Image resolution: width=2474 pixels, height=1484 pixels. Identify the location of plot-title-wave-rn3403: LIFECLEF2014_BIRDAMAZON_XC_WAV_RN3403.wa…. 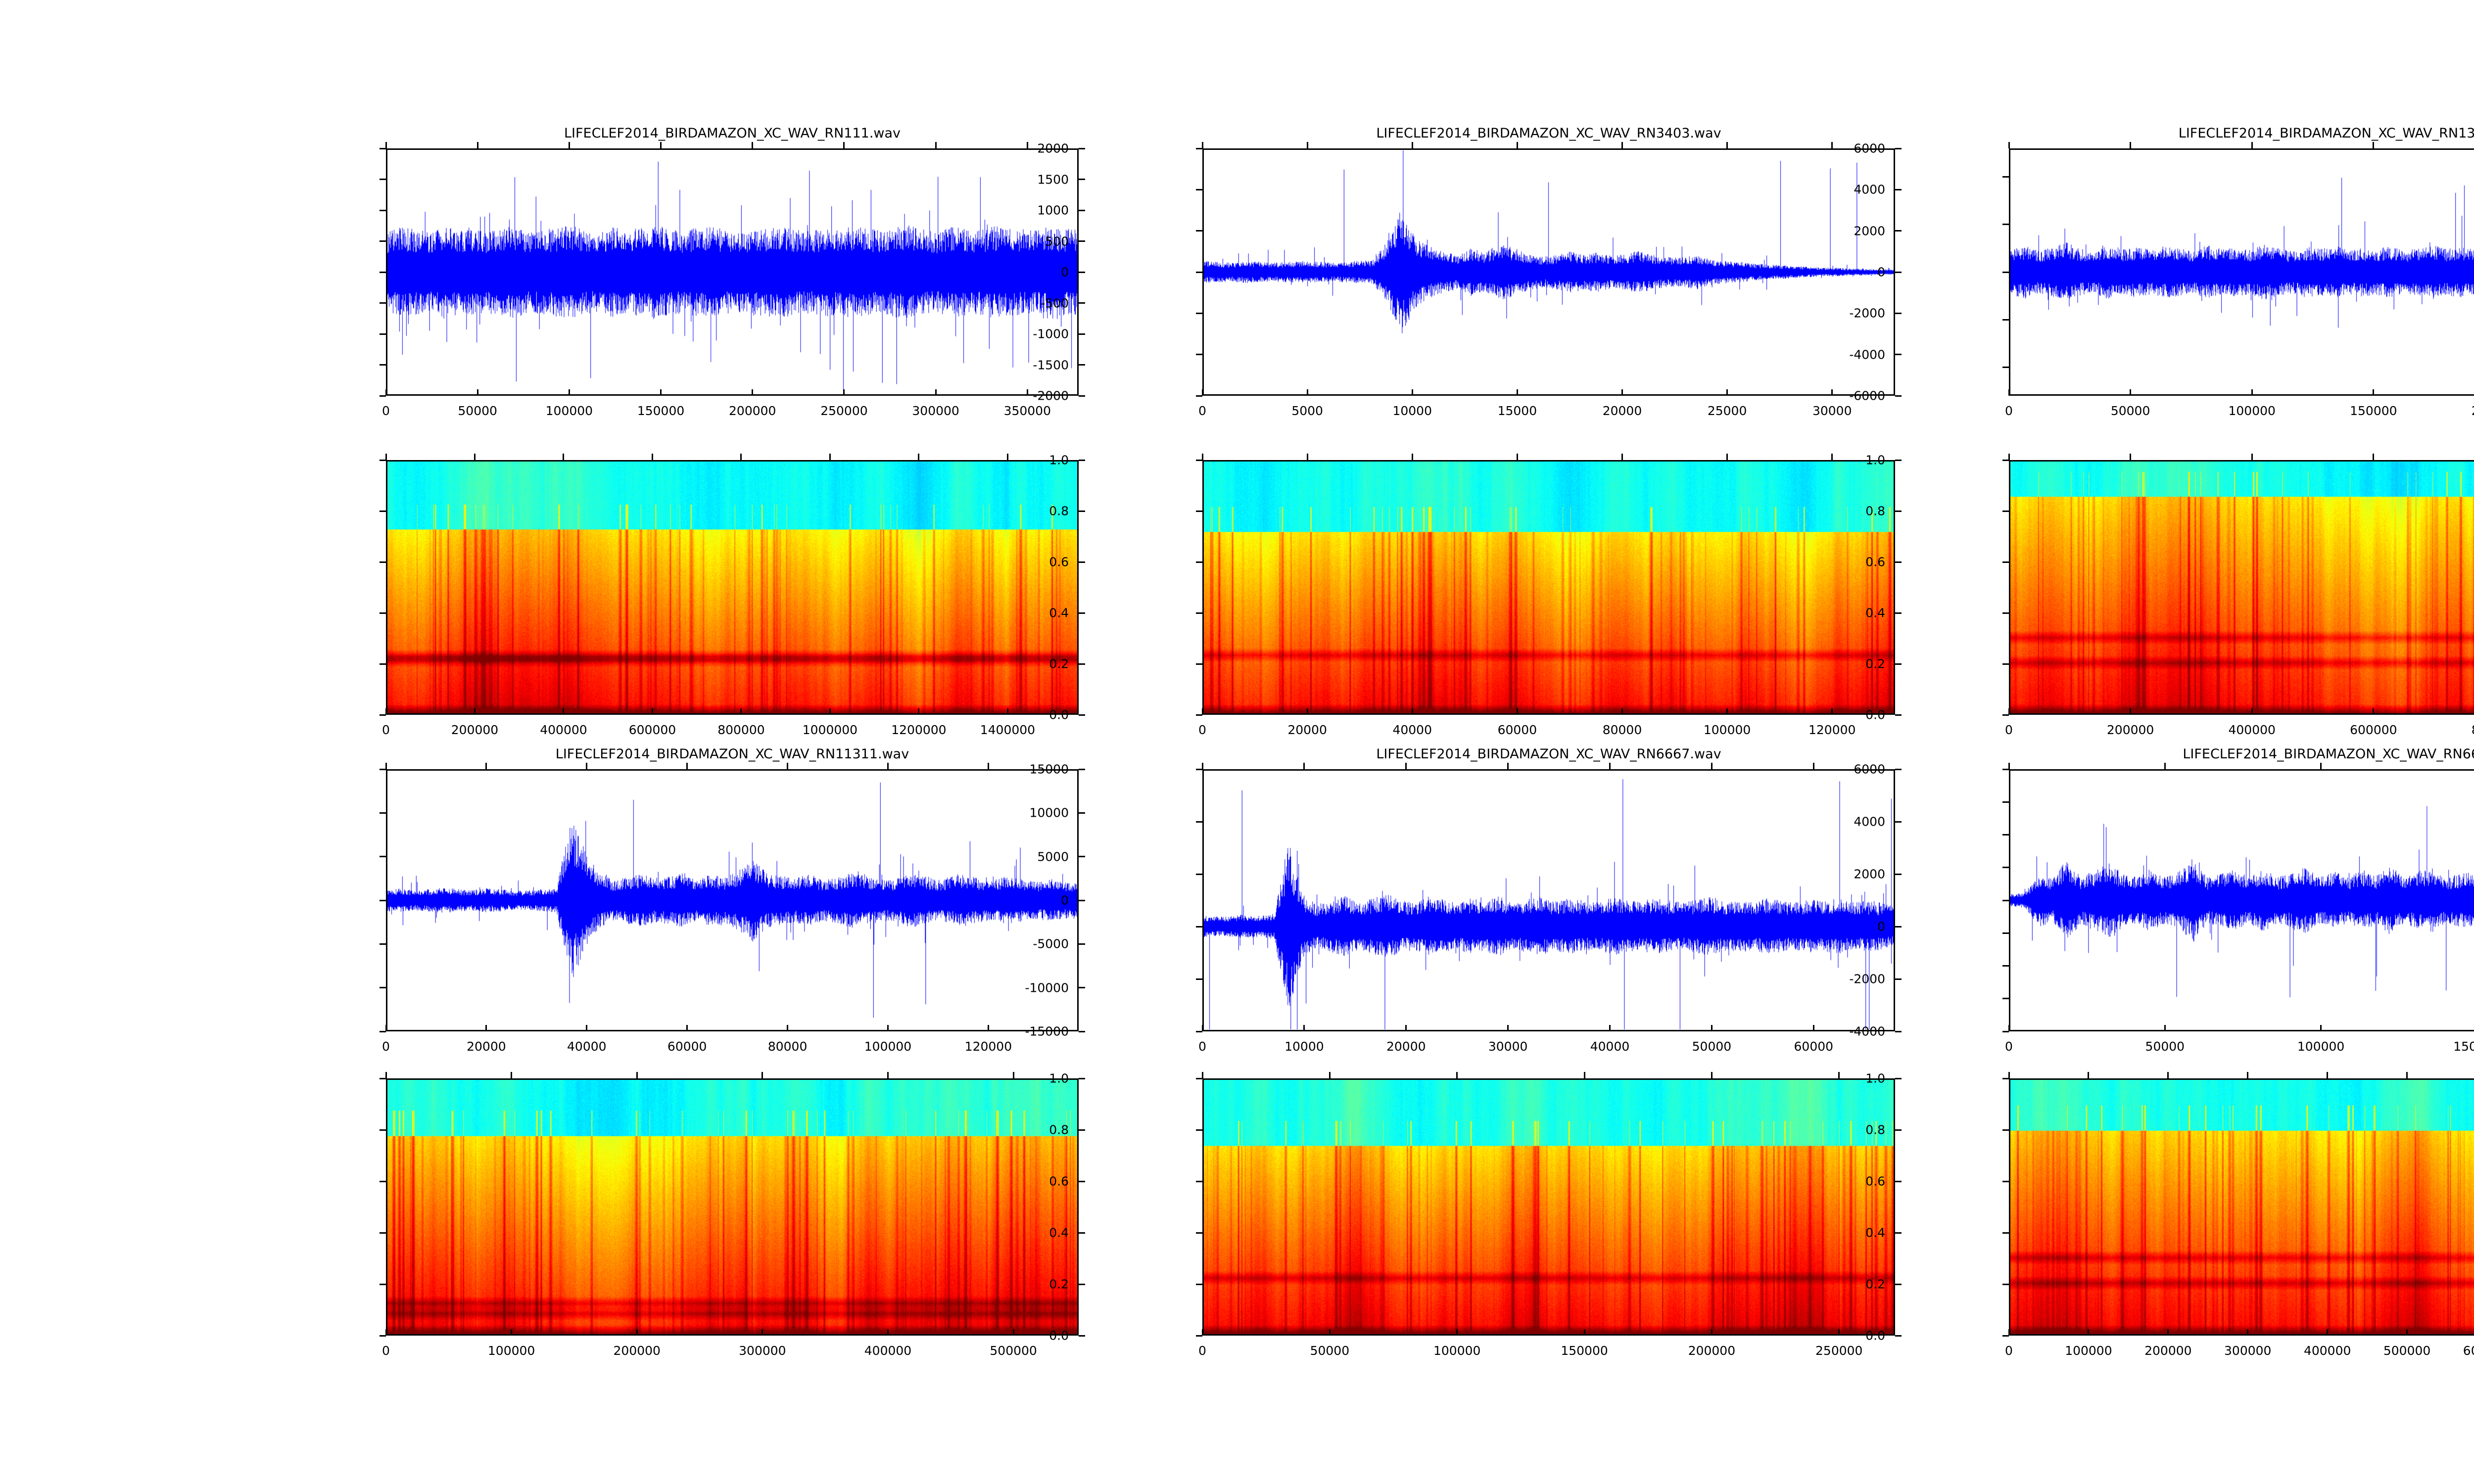
(1549, 133).